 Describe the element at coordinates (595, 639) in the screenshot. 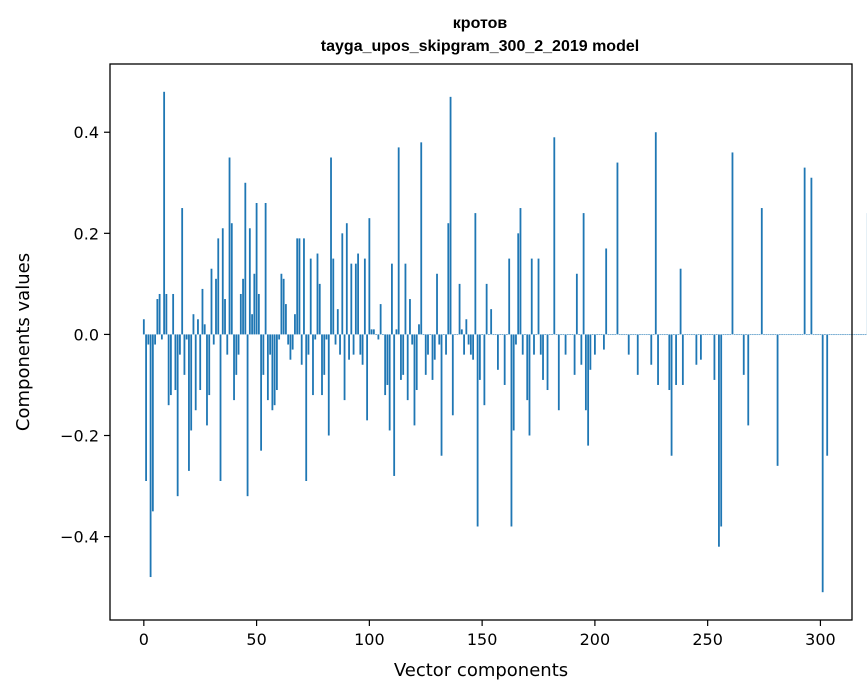

I see `x-tick-label: 200` at that location.